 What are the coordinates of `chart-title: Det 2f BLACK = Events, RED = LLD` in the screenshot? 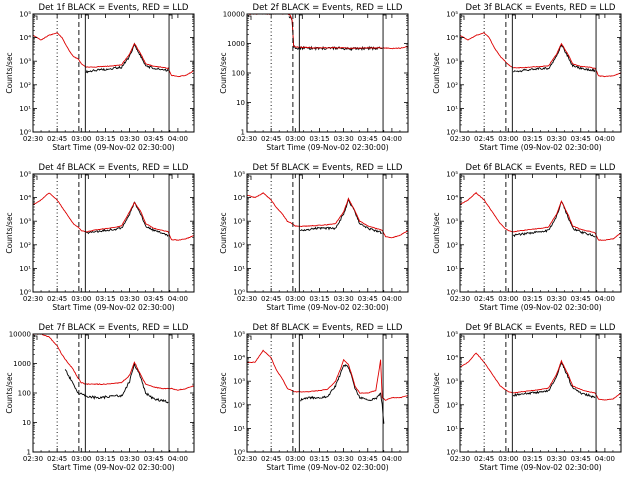 It's located at (328, 8).